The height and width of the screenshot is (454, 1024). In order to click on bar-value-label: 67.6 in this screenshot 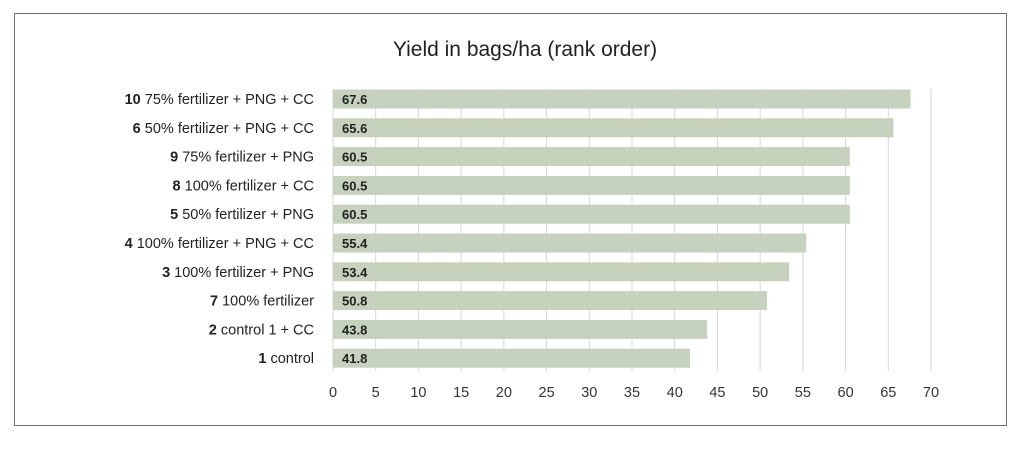, I will do `click(354, 99)`.